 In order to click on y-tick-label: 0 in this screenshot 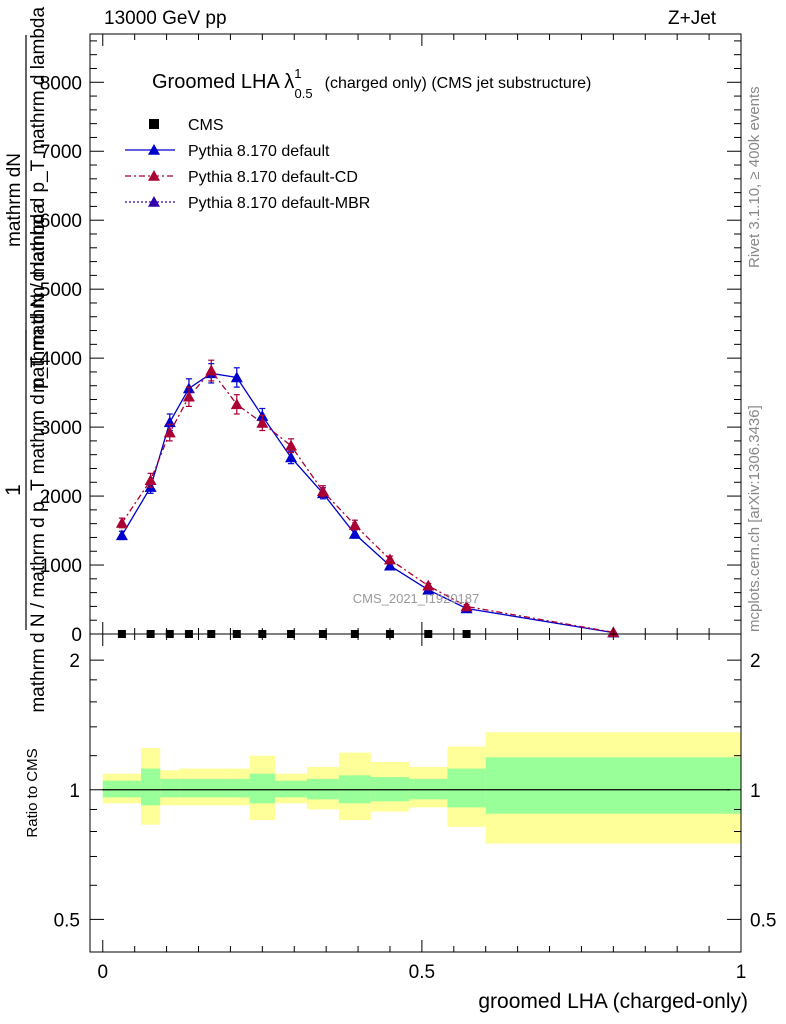, I will do `click(76, 635)`.